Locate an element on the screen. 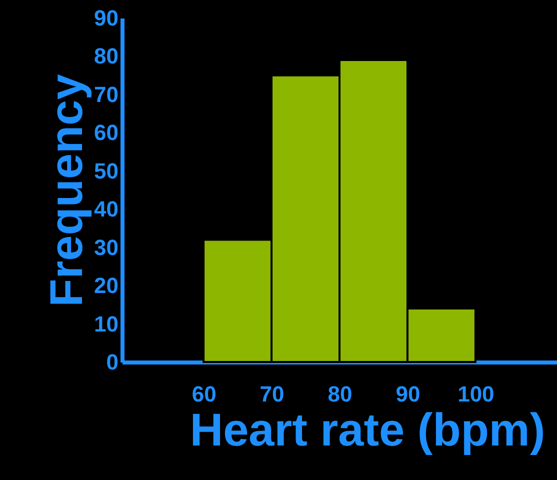 This screenshot has height=480, width=557. y-tick-label: 80 is located at coordinates (106, 56).